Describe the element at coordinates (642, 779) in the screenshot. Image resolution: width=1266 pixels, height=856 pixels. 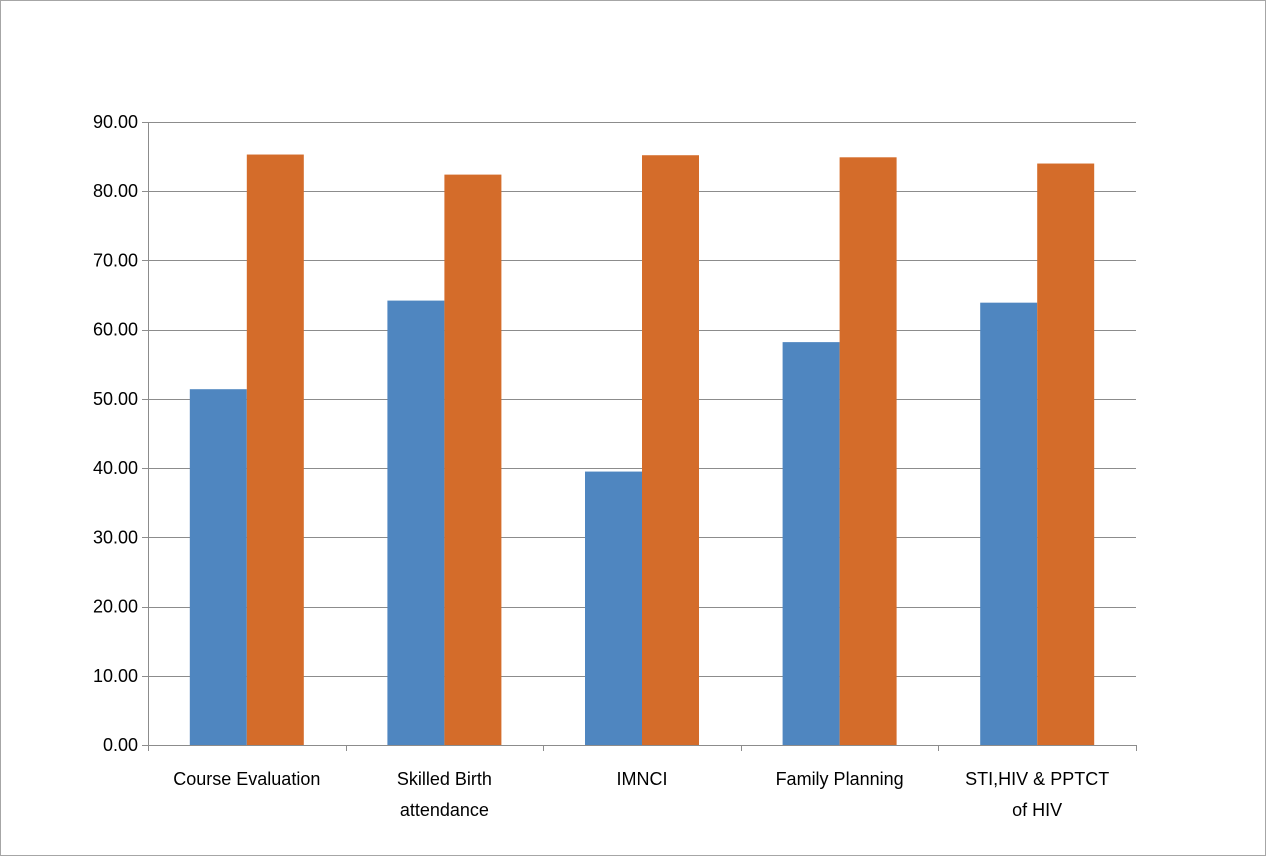
I see `x-category-label: IMNCI` at that location.